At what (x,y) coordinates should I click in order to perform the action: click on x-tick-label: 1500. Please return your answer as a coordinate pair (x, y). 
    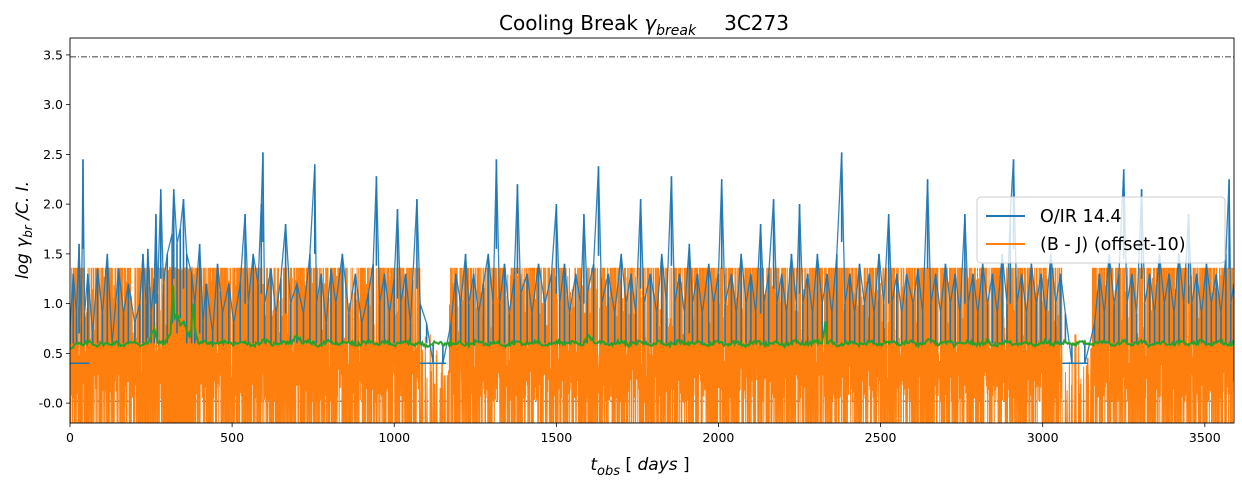
    Looking at the image, I should click on (556, 437).